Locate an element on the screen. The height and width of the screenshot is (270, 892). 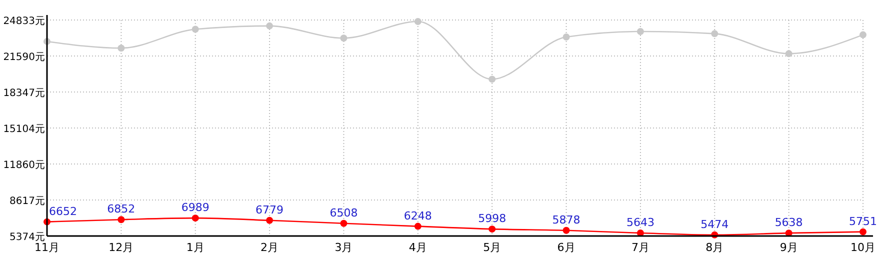
data-label: 5878 is located at coordinates (566, 219).